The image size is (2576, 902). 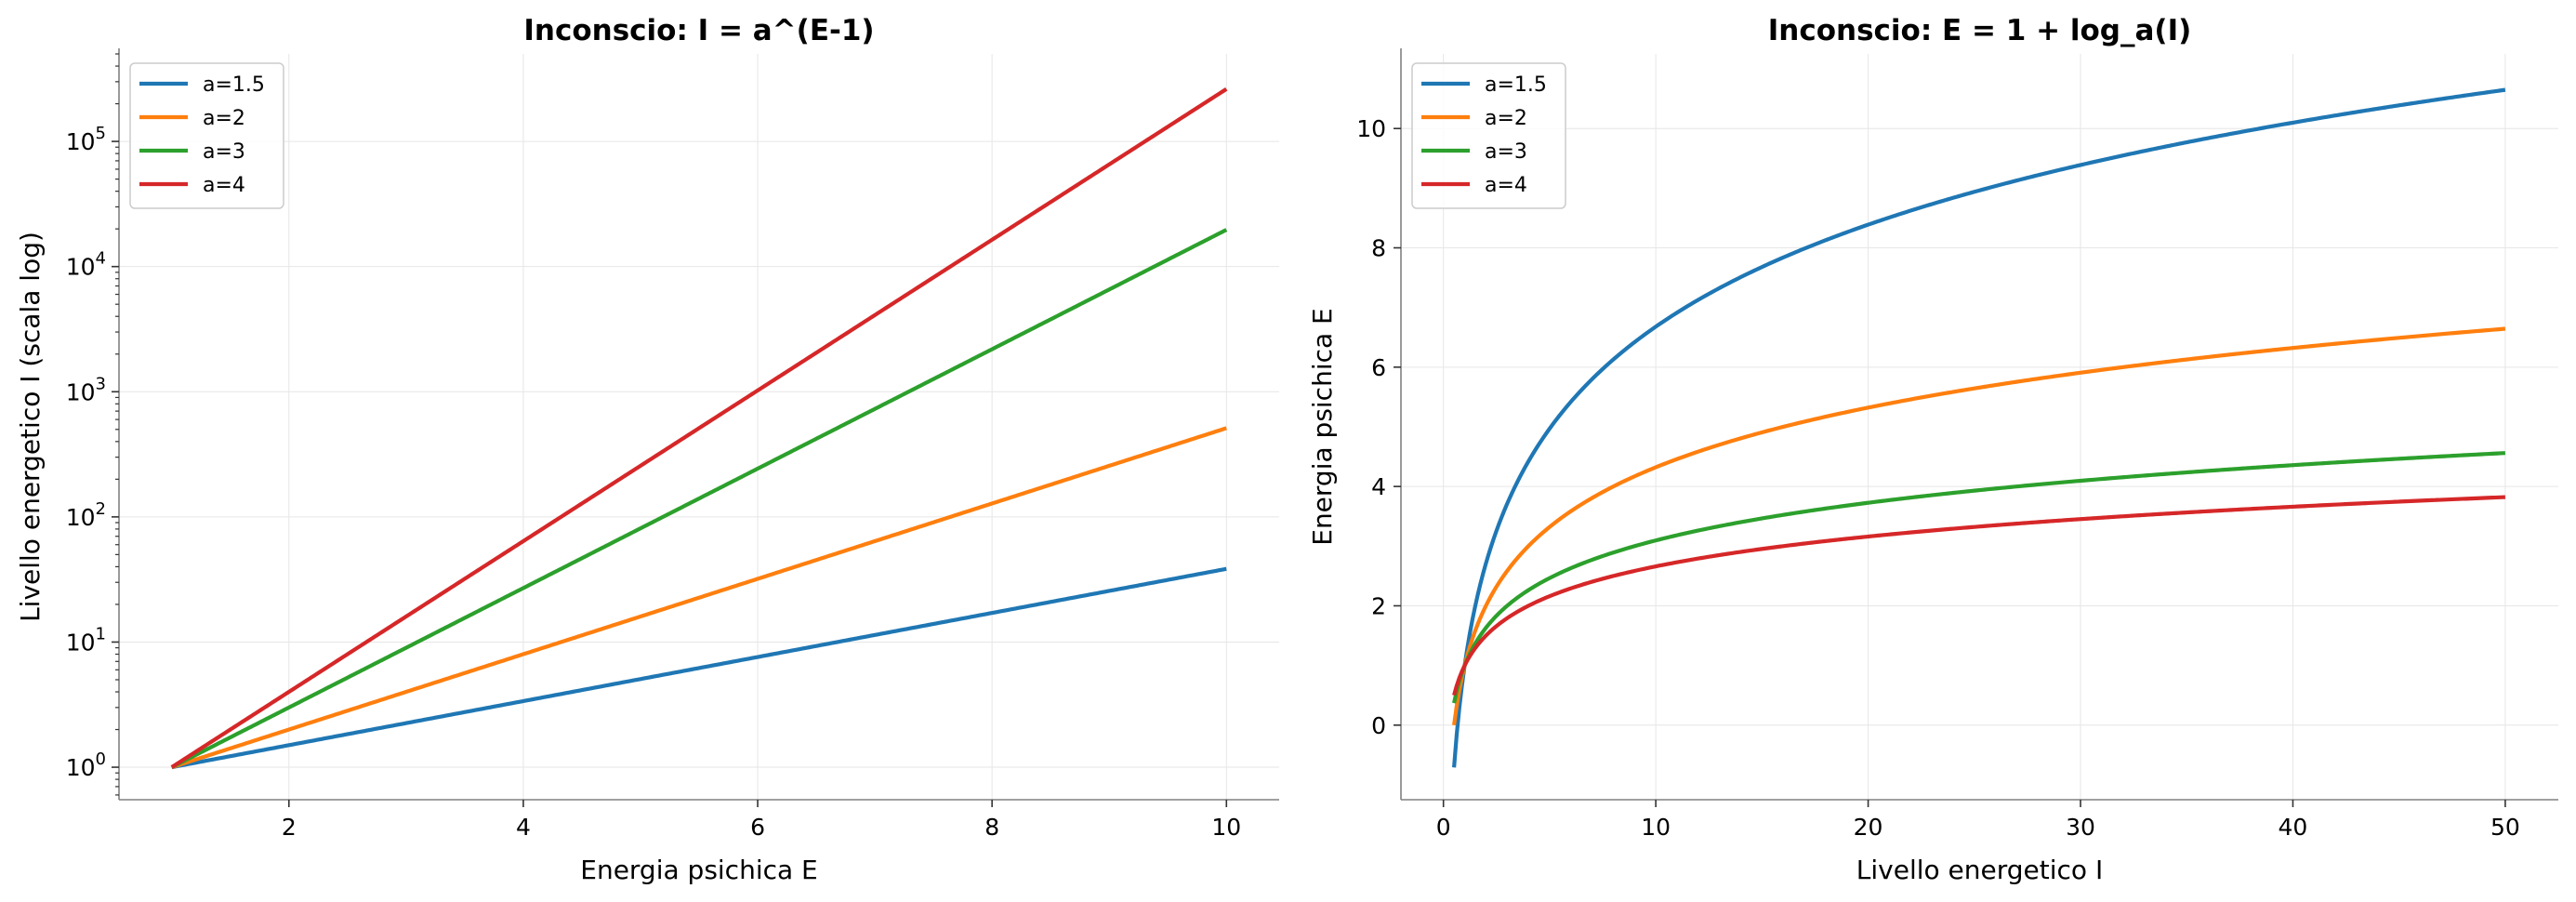 What do you see at coordinates (523, 827) in the screenshot?
I see `x-tick-label: 4` at bounding box center [523, 827].